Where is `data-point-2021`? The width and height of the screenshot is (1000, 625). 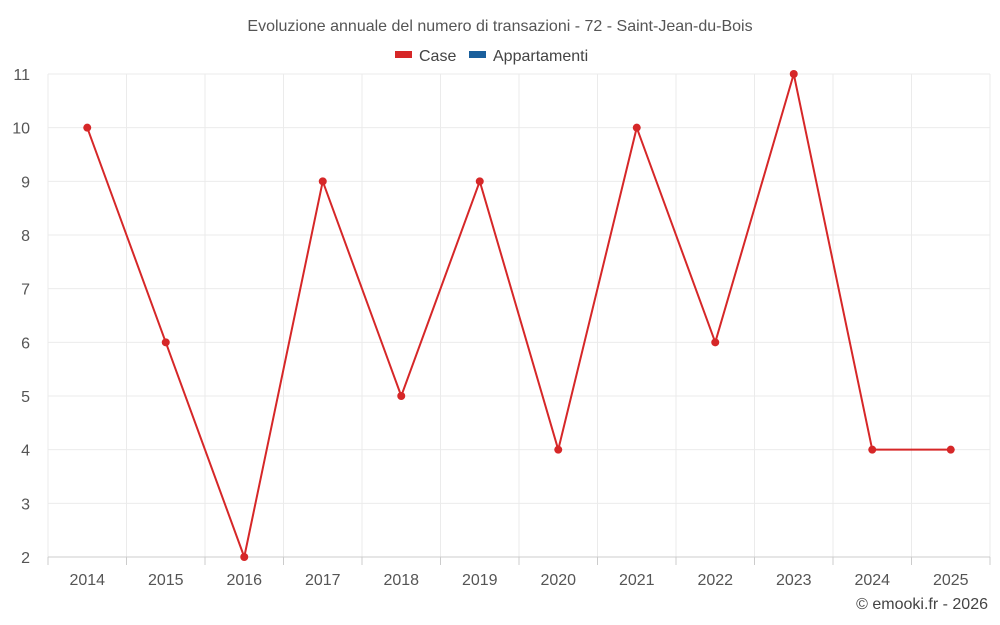 data-point-2021 is located at coordinates (636, 127).